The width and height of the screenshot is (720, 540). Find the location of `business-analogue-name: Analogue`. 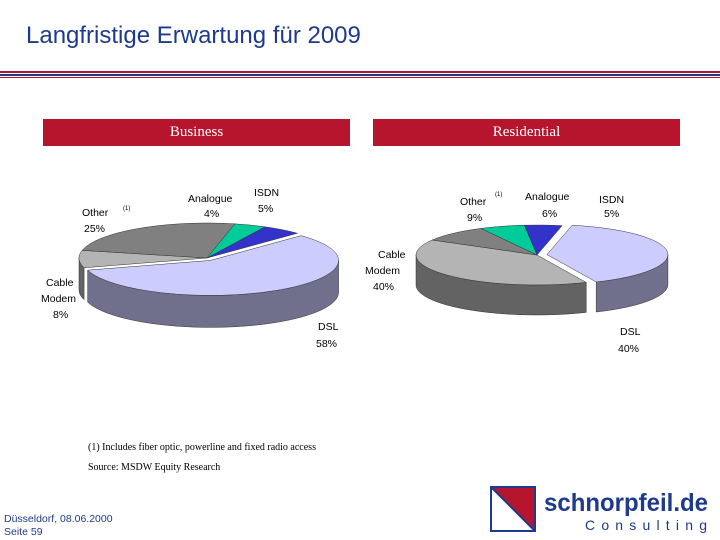

business-analogue-name: Analogue is located at coordinates (210, 199).